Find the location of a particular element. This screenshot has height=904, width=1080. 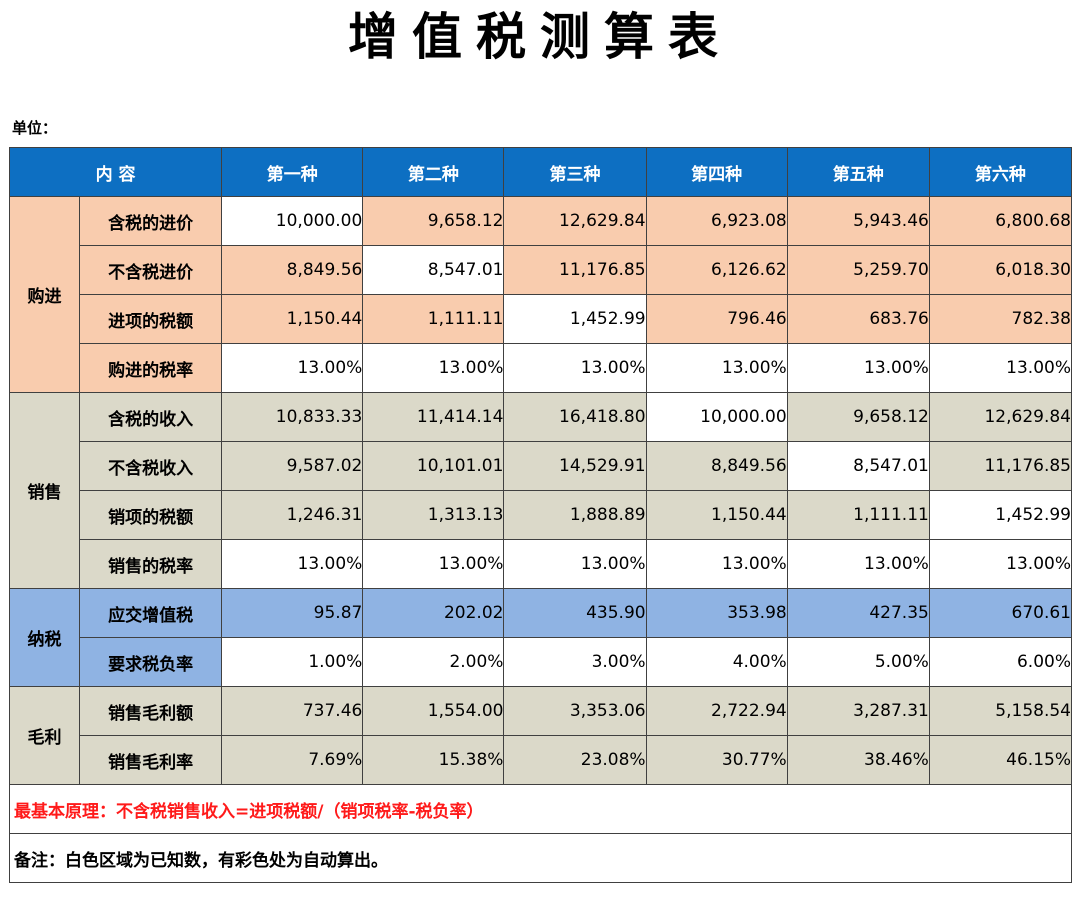

cell: 5,158.54 is located at coordinates (1000, 711).